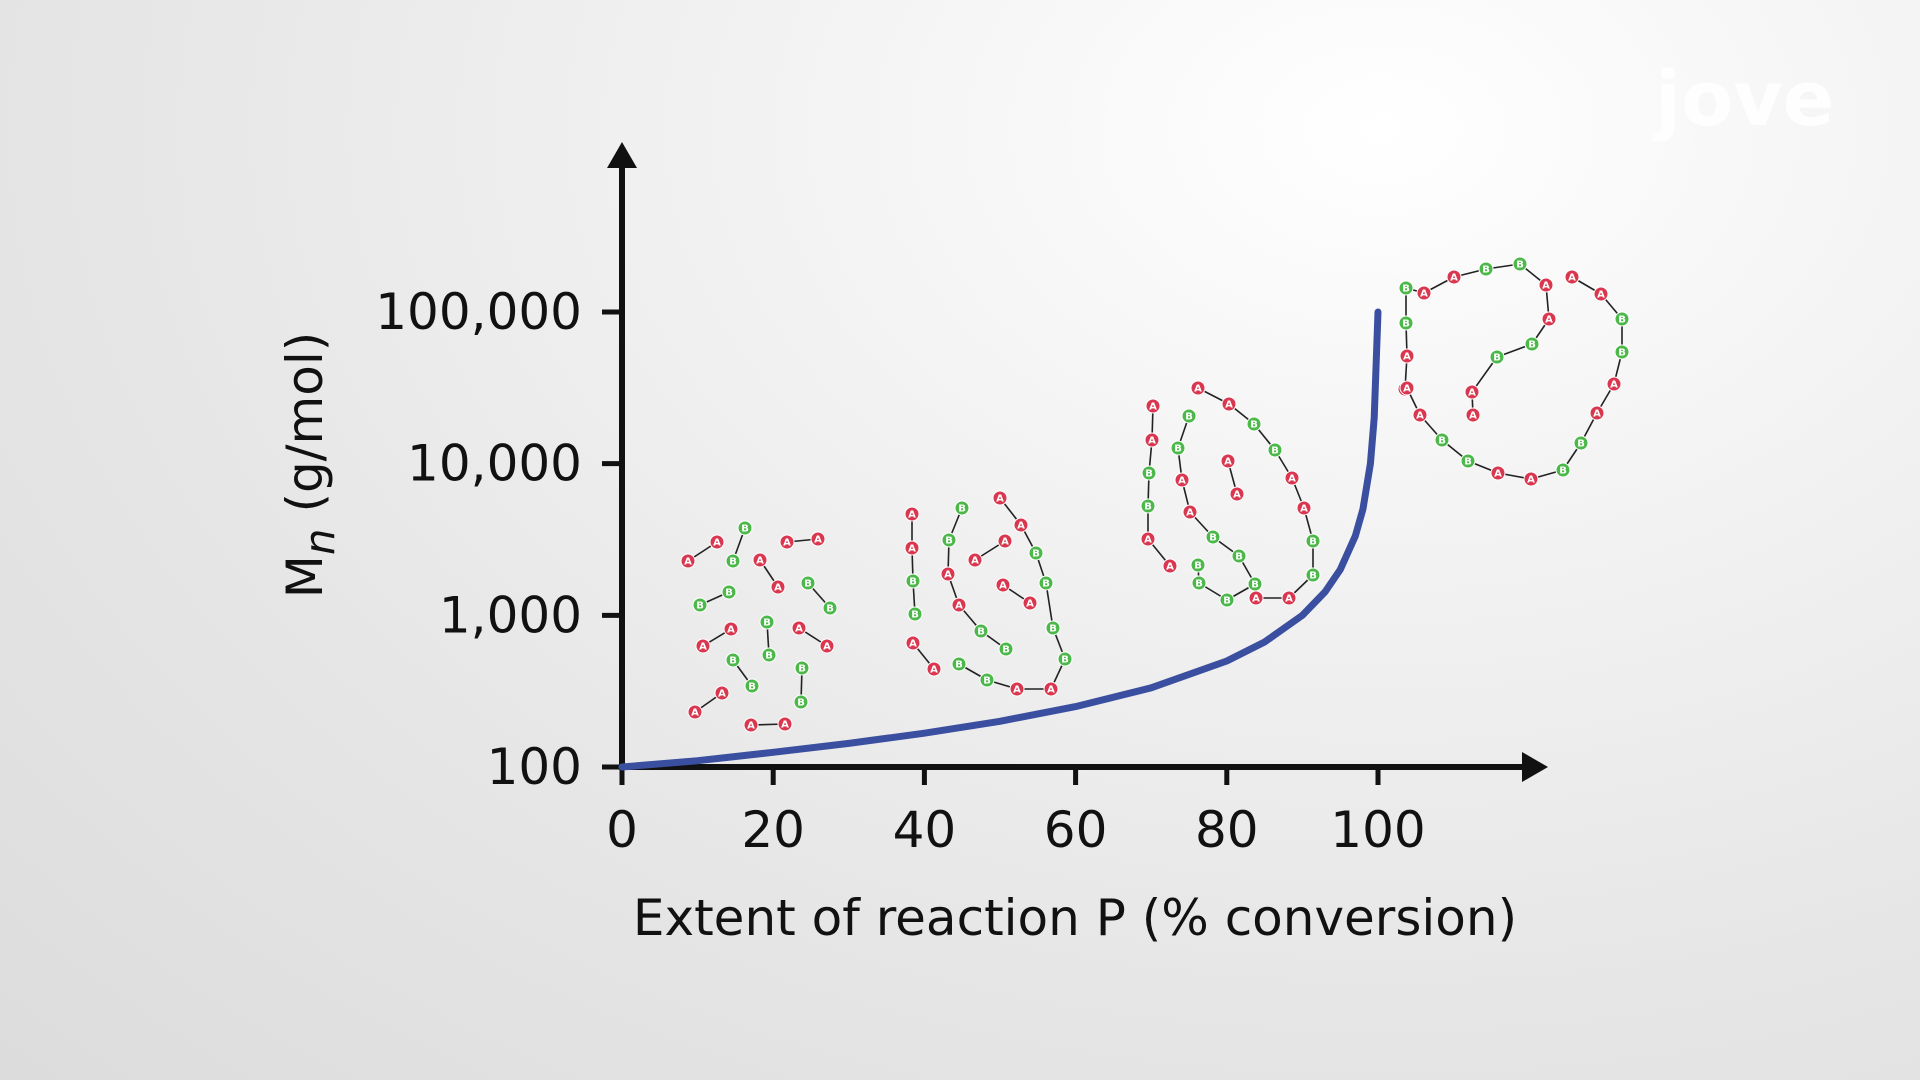  What do you see at coordinates (813, 637) in the screenshot?
I see `fragment-8: AA` at bounding box center [813, 637].